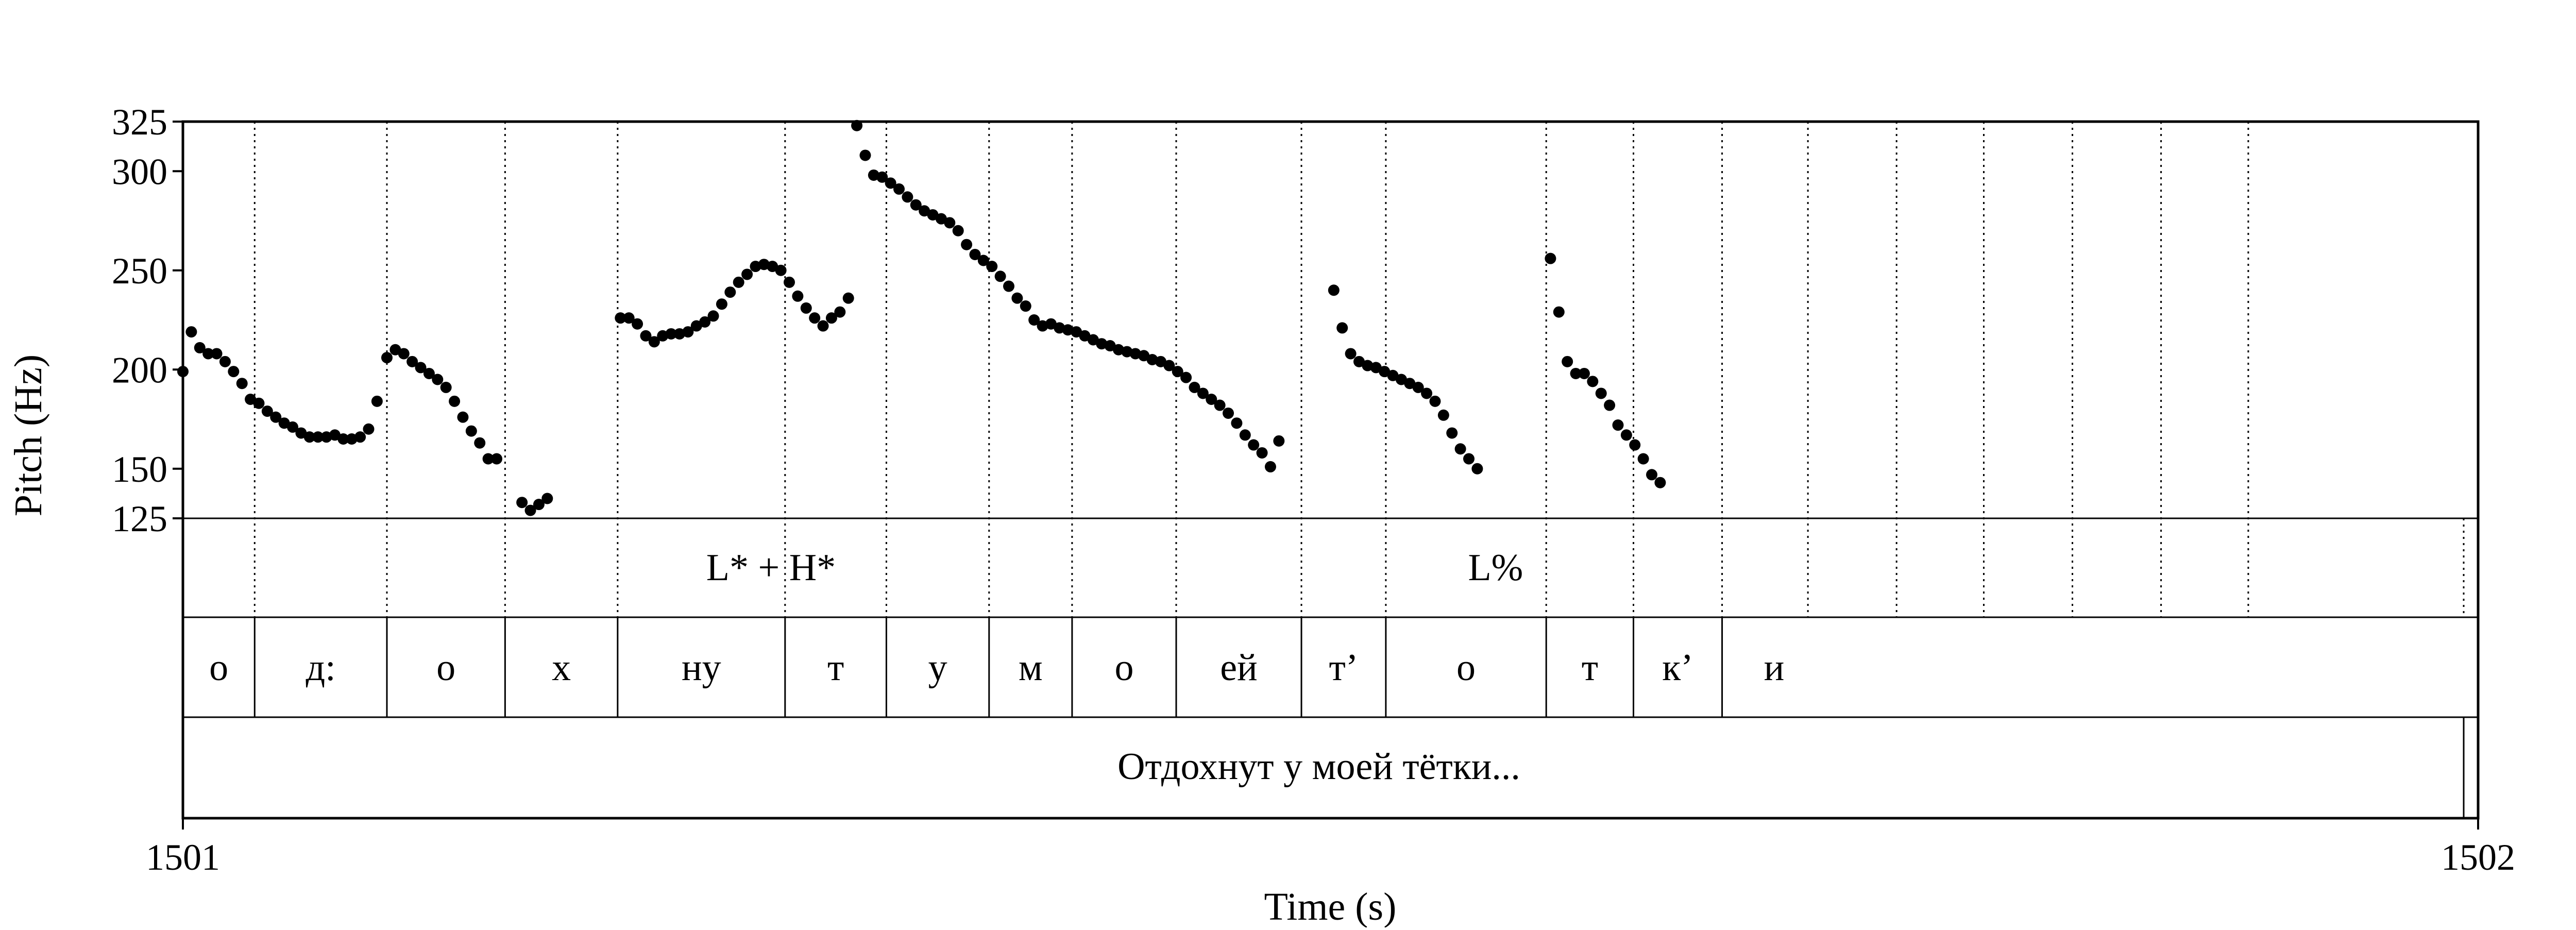 The width and height of the screenshot is (2576, 930). What do you see at coordinates (139, 370) in the screenshot?
I see `y-tick-label: 200` at bounding box center [139, 370].